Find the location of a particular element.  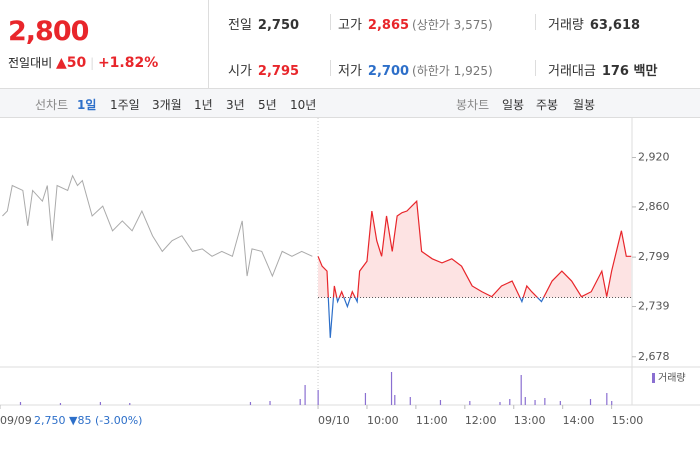

stat: 고가 2,865 (상한가 3,575) is located at coordinates (415, 23).